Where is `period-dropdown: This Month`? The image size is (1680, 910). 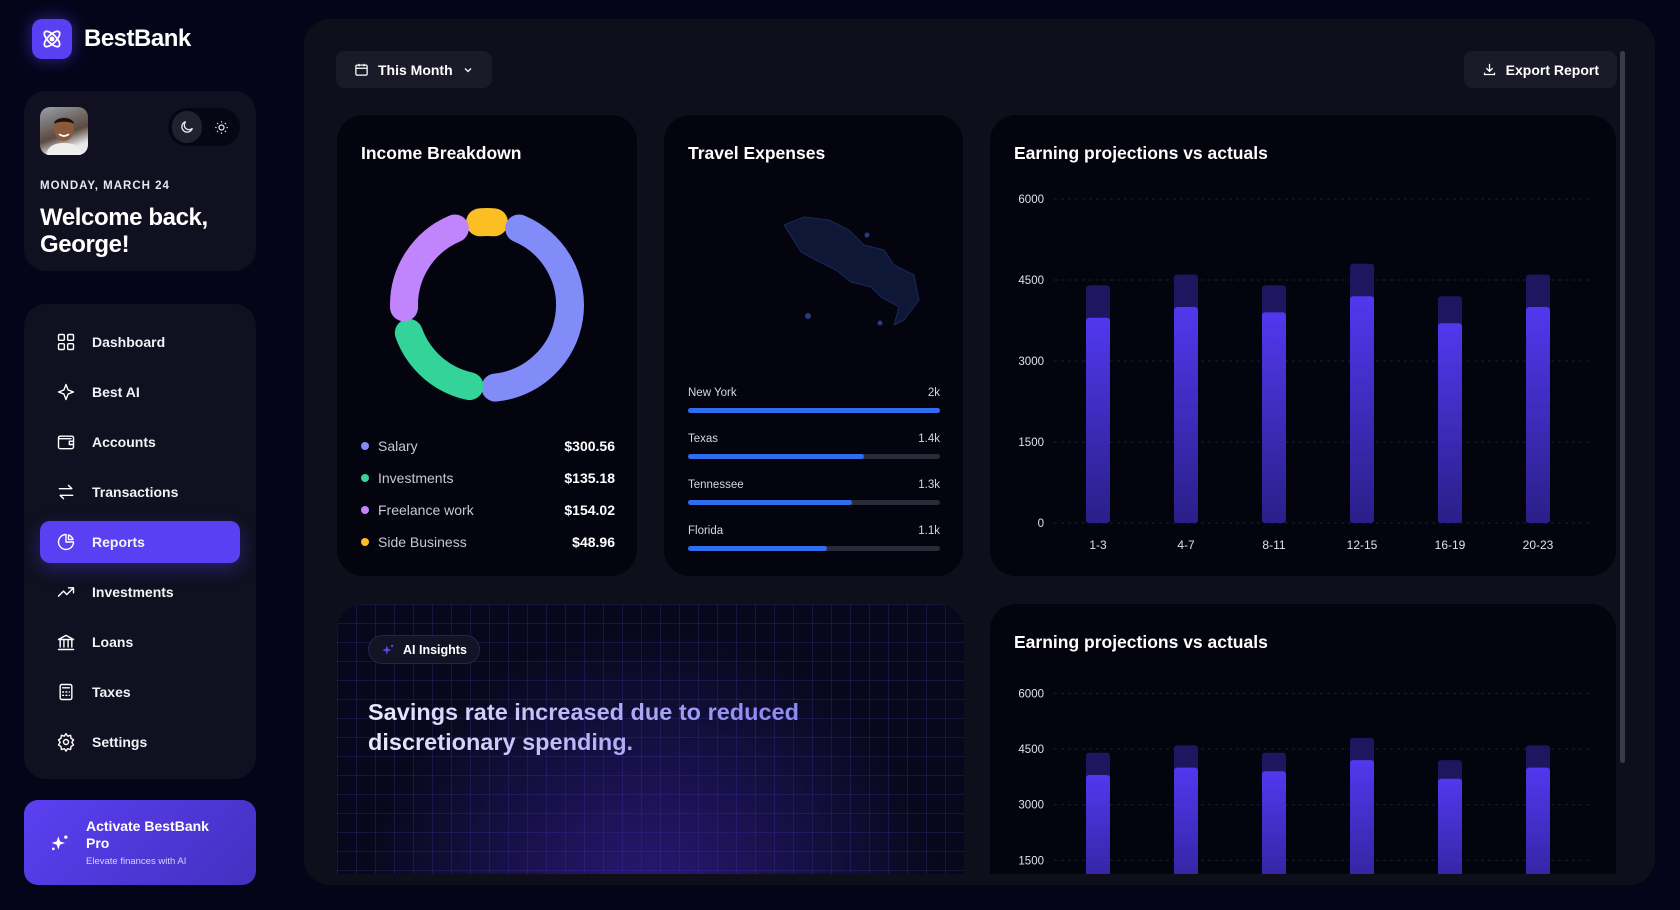 period-dropdown: This Month is located at coordinates (414, 69).